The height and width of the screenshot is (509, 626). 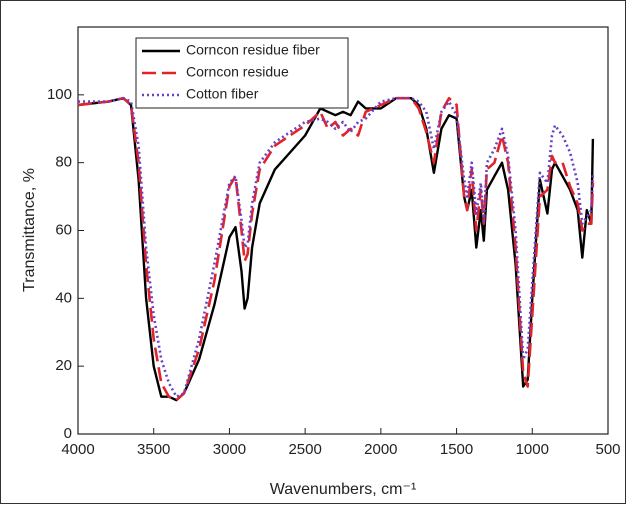 I want to click on x-tick-label: 2000, so click(x=380, y=449).